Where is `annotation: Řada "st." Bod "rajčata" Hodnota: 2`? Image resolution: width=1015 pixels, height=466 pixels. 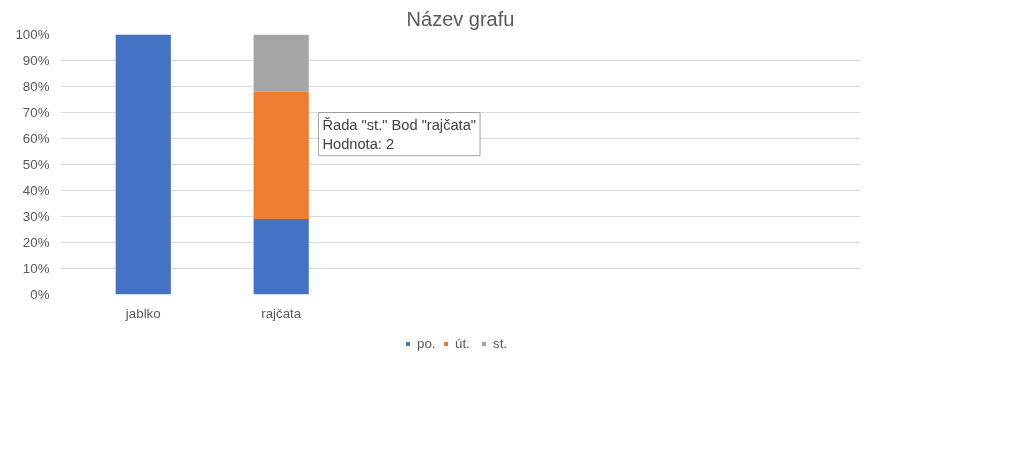
annotation: Řada "st." Bod "rajčata" Hodnota: 2 is located at coordinates (399, 134).